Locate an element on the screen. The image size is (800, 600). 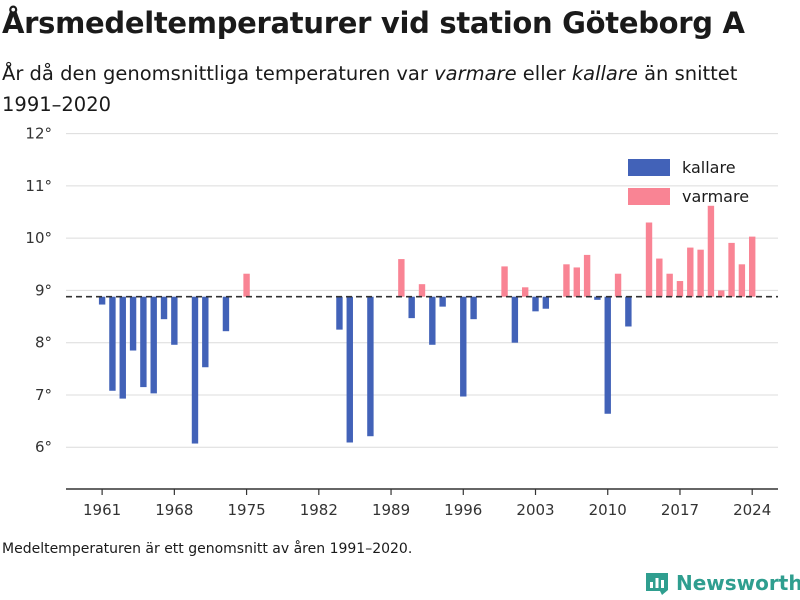
x-tick-label: 2003 is located at coordinates (535, 510).